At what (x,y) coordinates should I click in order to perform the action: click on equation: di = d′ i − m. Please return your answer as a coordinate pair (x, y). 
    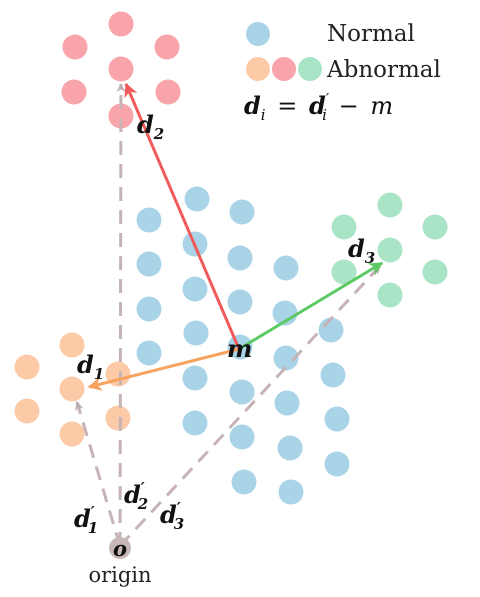
    Looking at the image, I should click on (318, 108).